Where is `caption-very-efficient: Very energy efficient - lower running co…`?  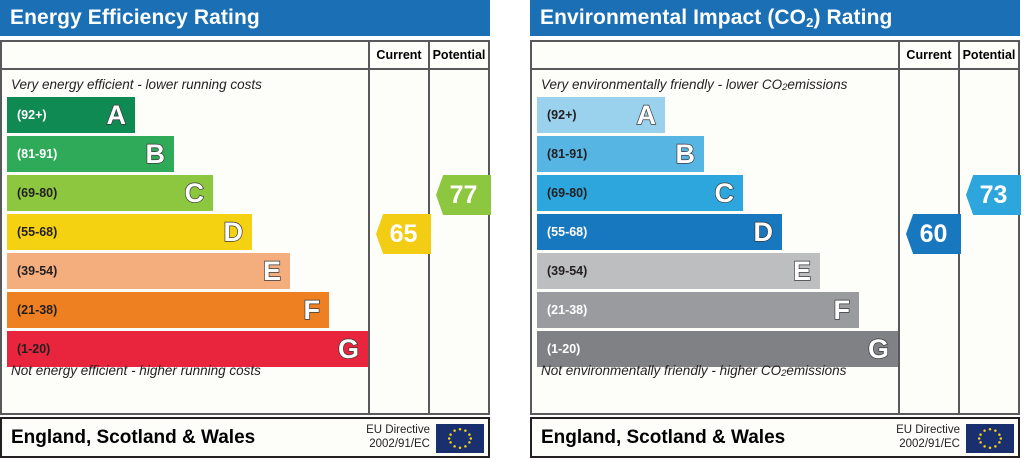 caption-very-efficient: Very energy efficient - lower running co… is located at coordinates (136, 84).